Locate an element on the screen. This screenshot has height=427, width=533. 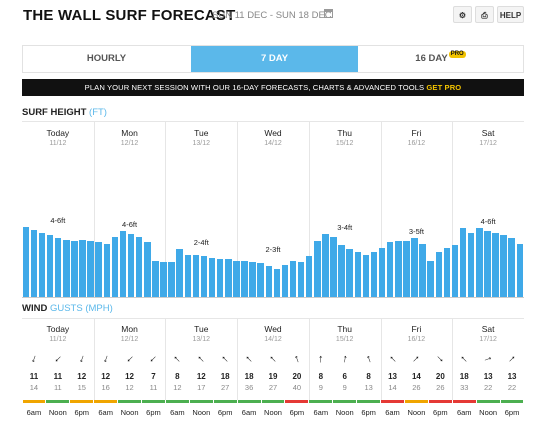
day-name: Today is located at coordinates (58, 133).